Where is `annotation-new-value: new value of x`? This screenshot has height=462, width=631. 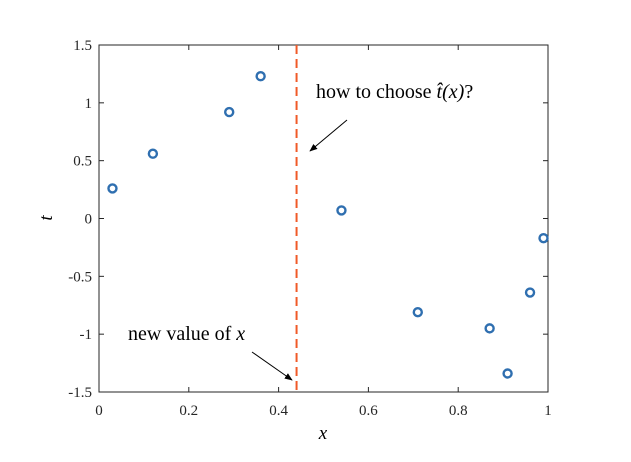
annotation-new-value: new value of x is located at coordinates (186, 334).